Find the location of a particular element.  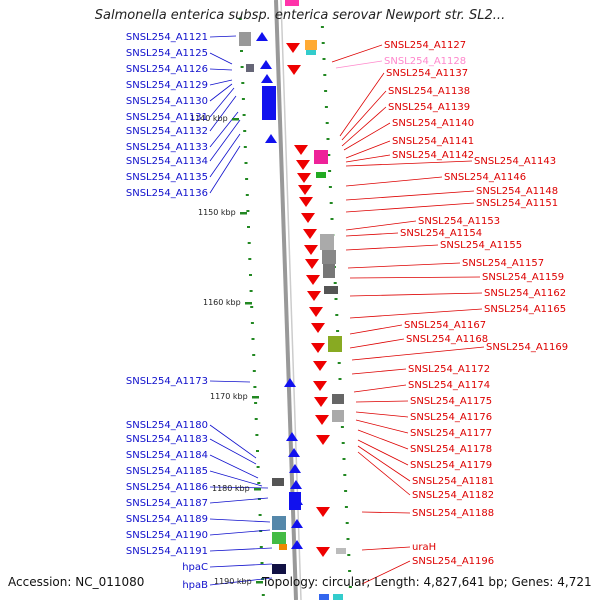

right-gene-label: SNSL254_A1172 is located at coordinates (449, 369).